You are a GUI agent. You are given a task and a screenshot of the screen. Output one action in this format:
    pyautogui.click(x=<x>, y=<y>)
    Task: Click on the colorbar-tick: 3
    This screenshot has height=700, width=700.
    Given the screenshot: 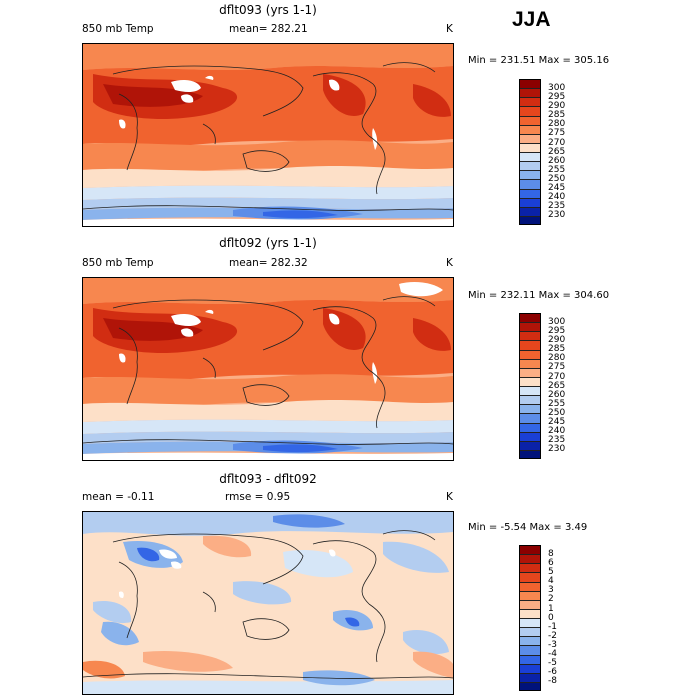 What is the action you would take?
    pyautogui.click(x=551, y=590)
    